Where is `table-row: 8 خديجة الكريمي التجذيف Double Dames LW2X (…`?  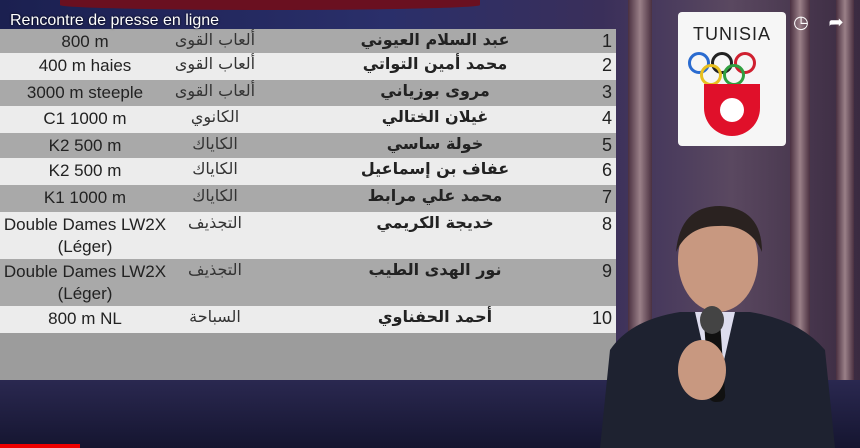 table-row: 8 خديجة الكريمي التجذيف Double Dames LW2X (… is located at coordinates (308, 235).